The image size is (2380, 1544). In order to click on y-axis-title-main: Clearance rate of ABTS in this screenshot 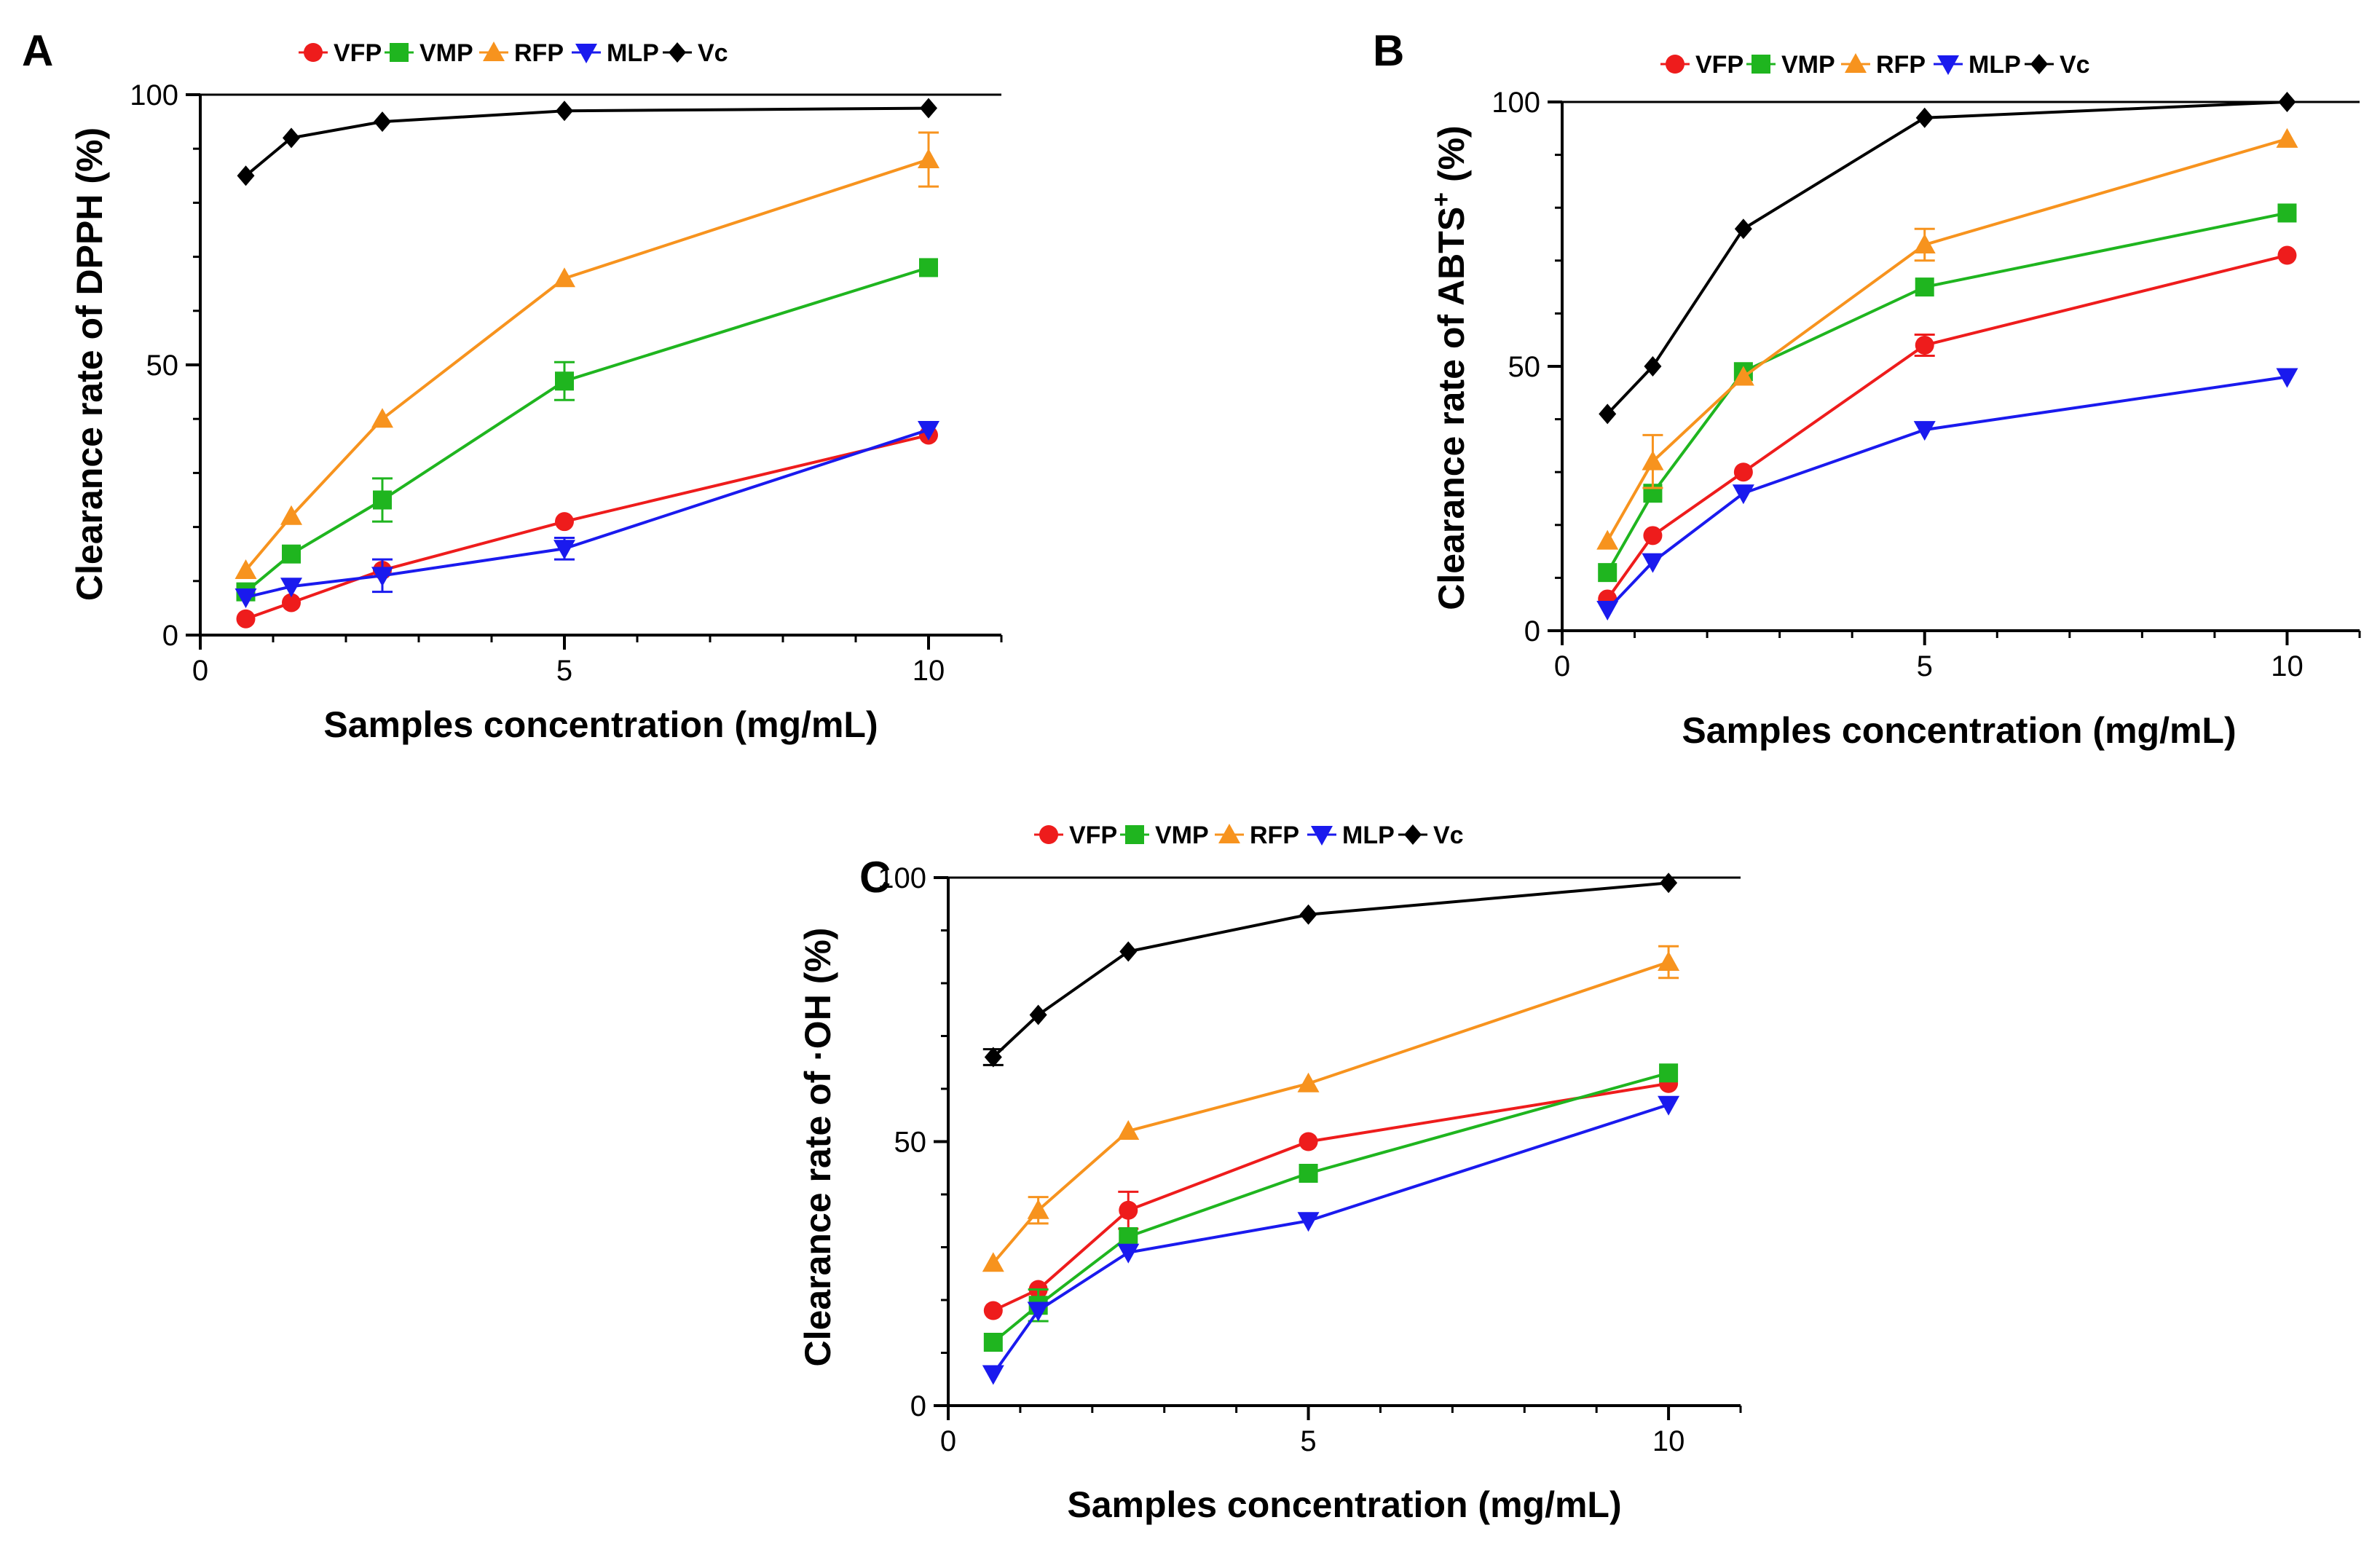, I will do `click(1451, 408)`.